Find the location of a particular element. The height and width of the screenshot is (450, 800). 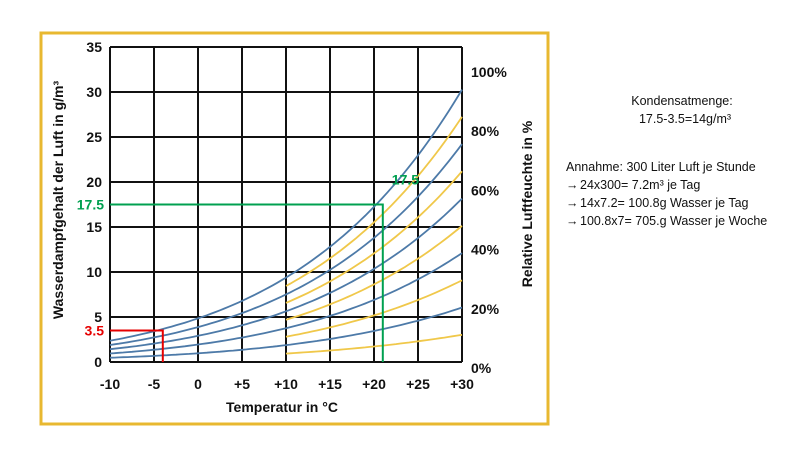

x-tick-label: +25 is located at coordinates (418, 384).